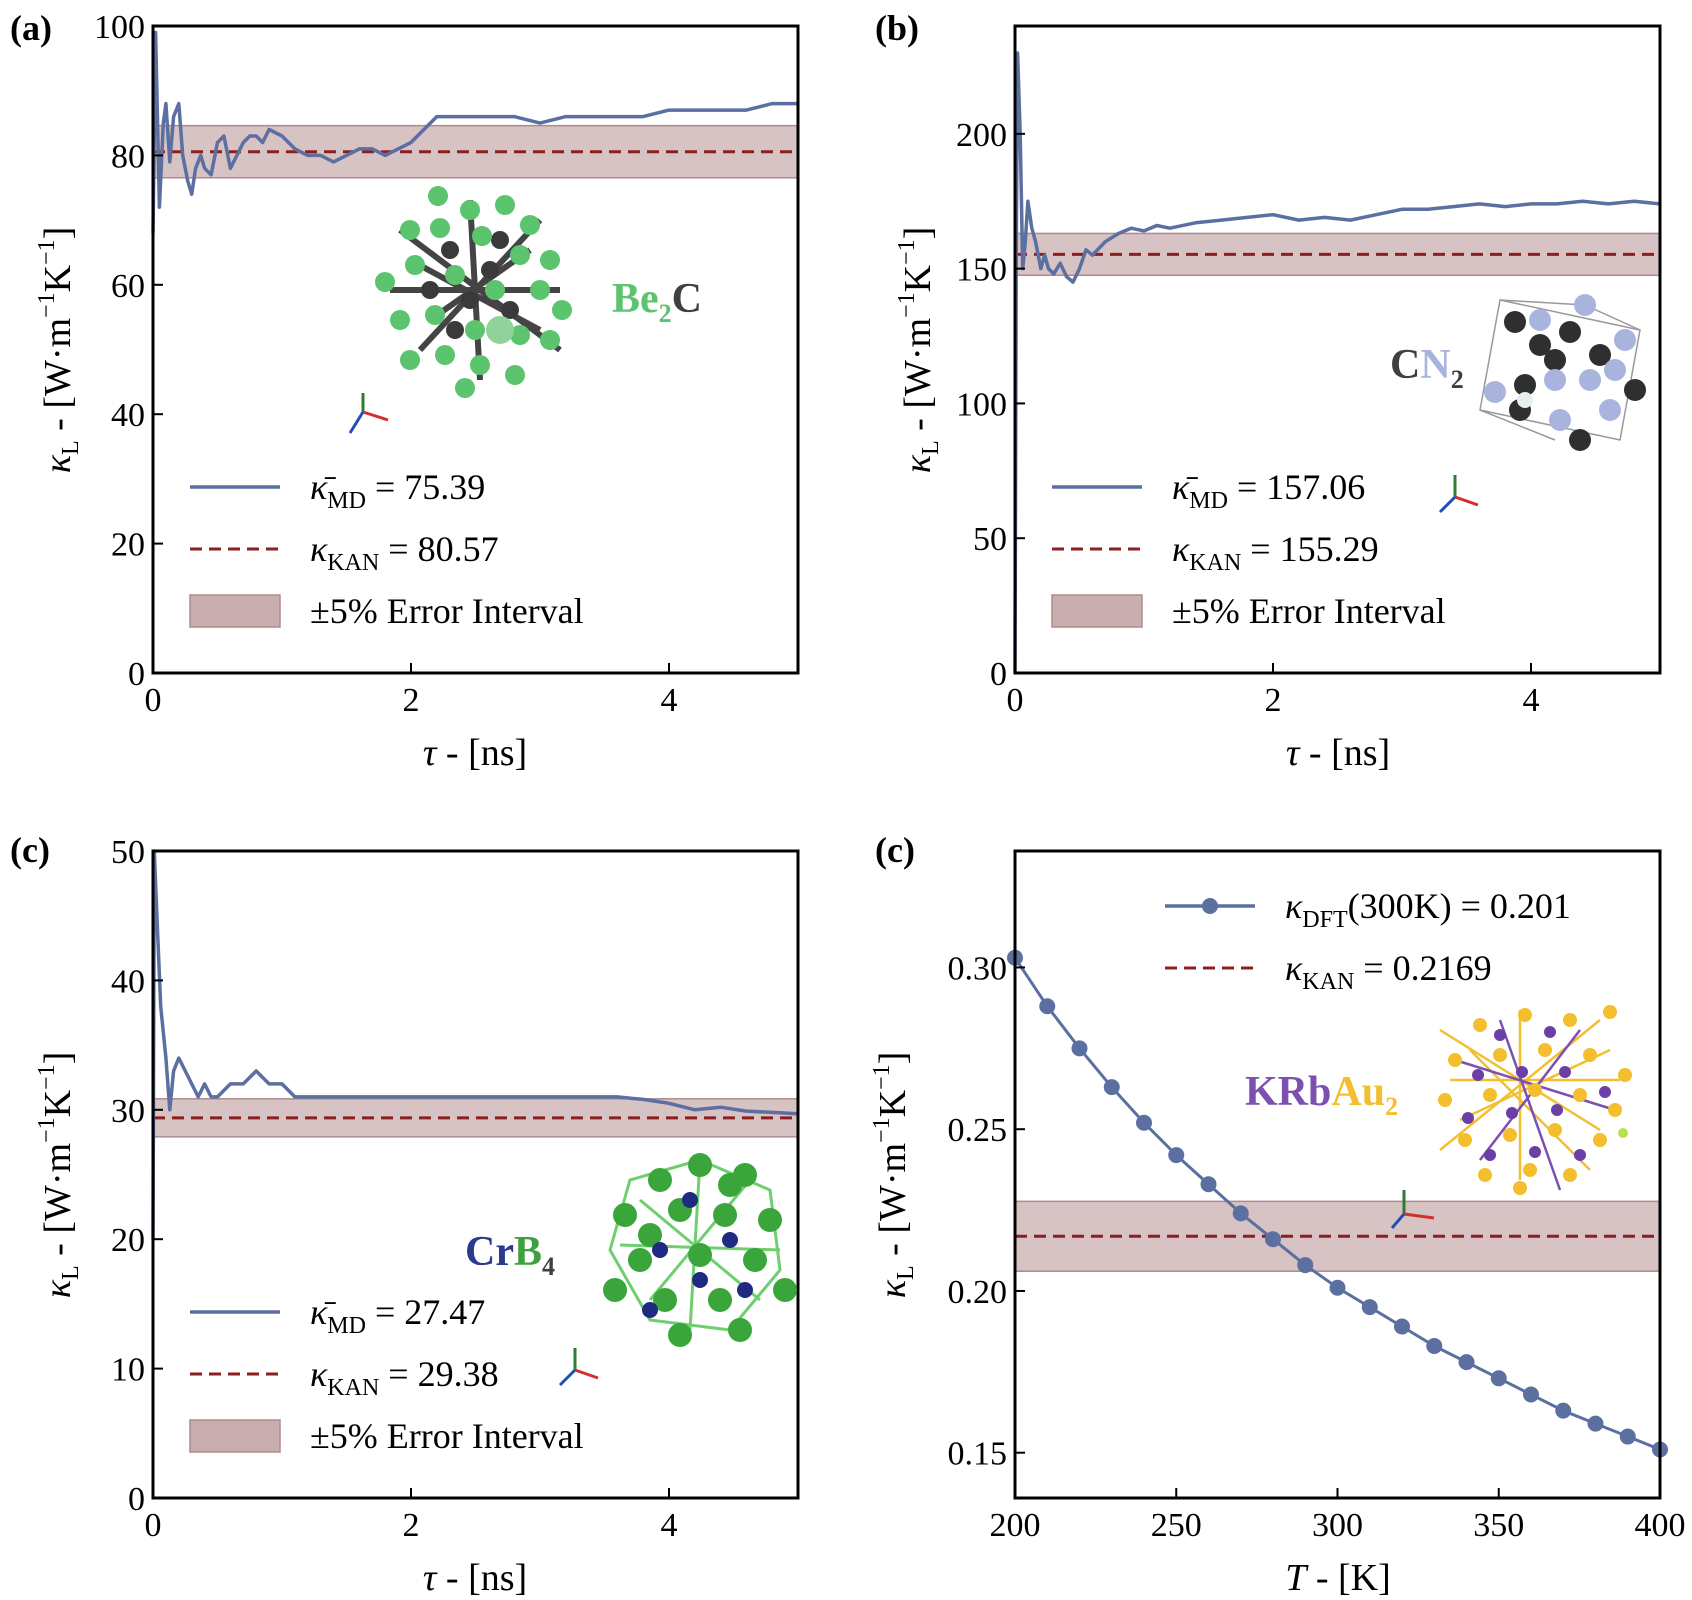 This screenshot has width=1692, height=1600. What do you see at coordinates (128, 1111) in the screenshot?
I see `panel-c-ytick-label: 30` at bounding box center [128, 1111].